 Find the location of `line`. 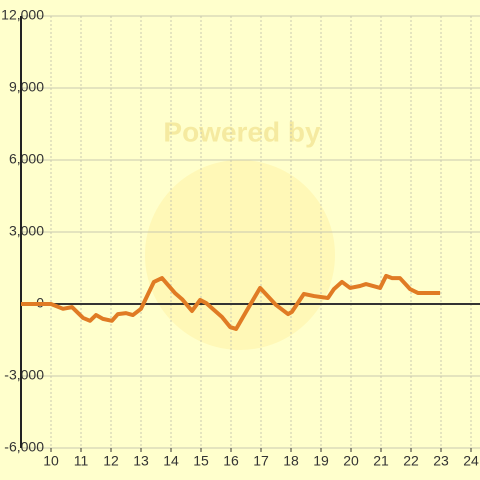

line is located at coordinates (231, 302).